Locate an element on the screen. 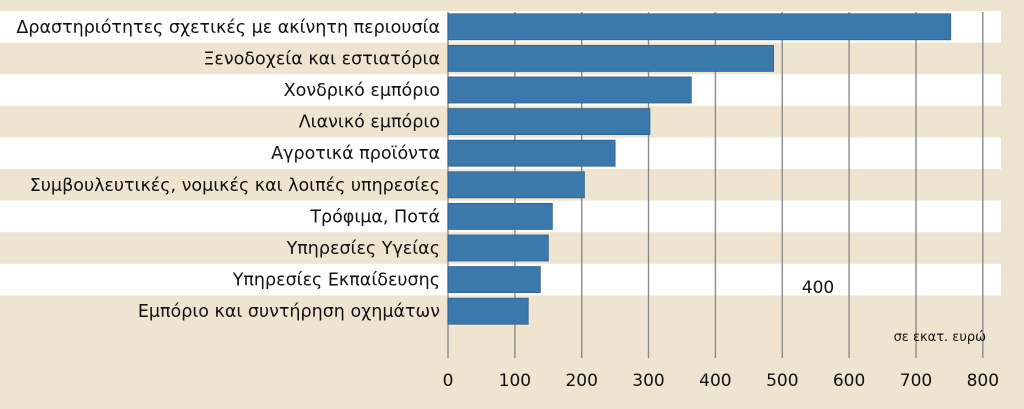  category-label: Υπηρεσίες Εκπαίδευσης is located at coordinates (336, 281).